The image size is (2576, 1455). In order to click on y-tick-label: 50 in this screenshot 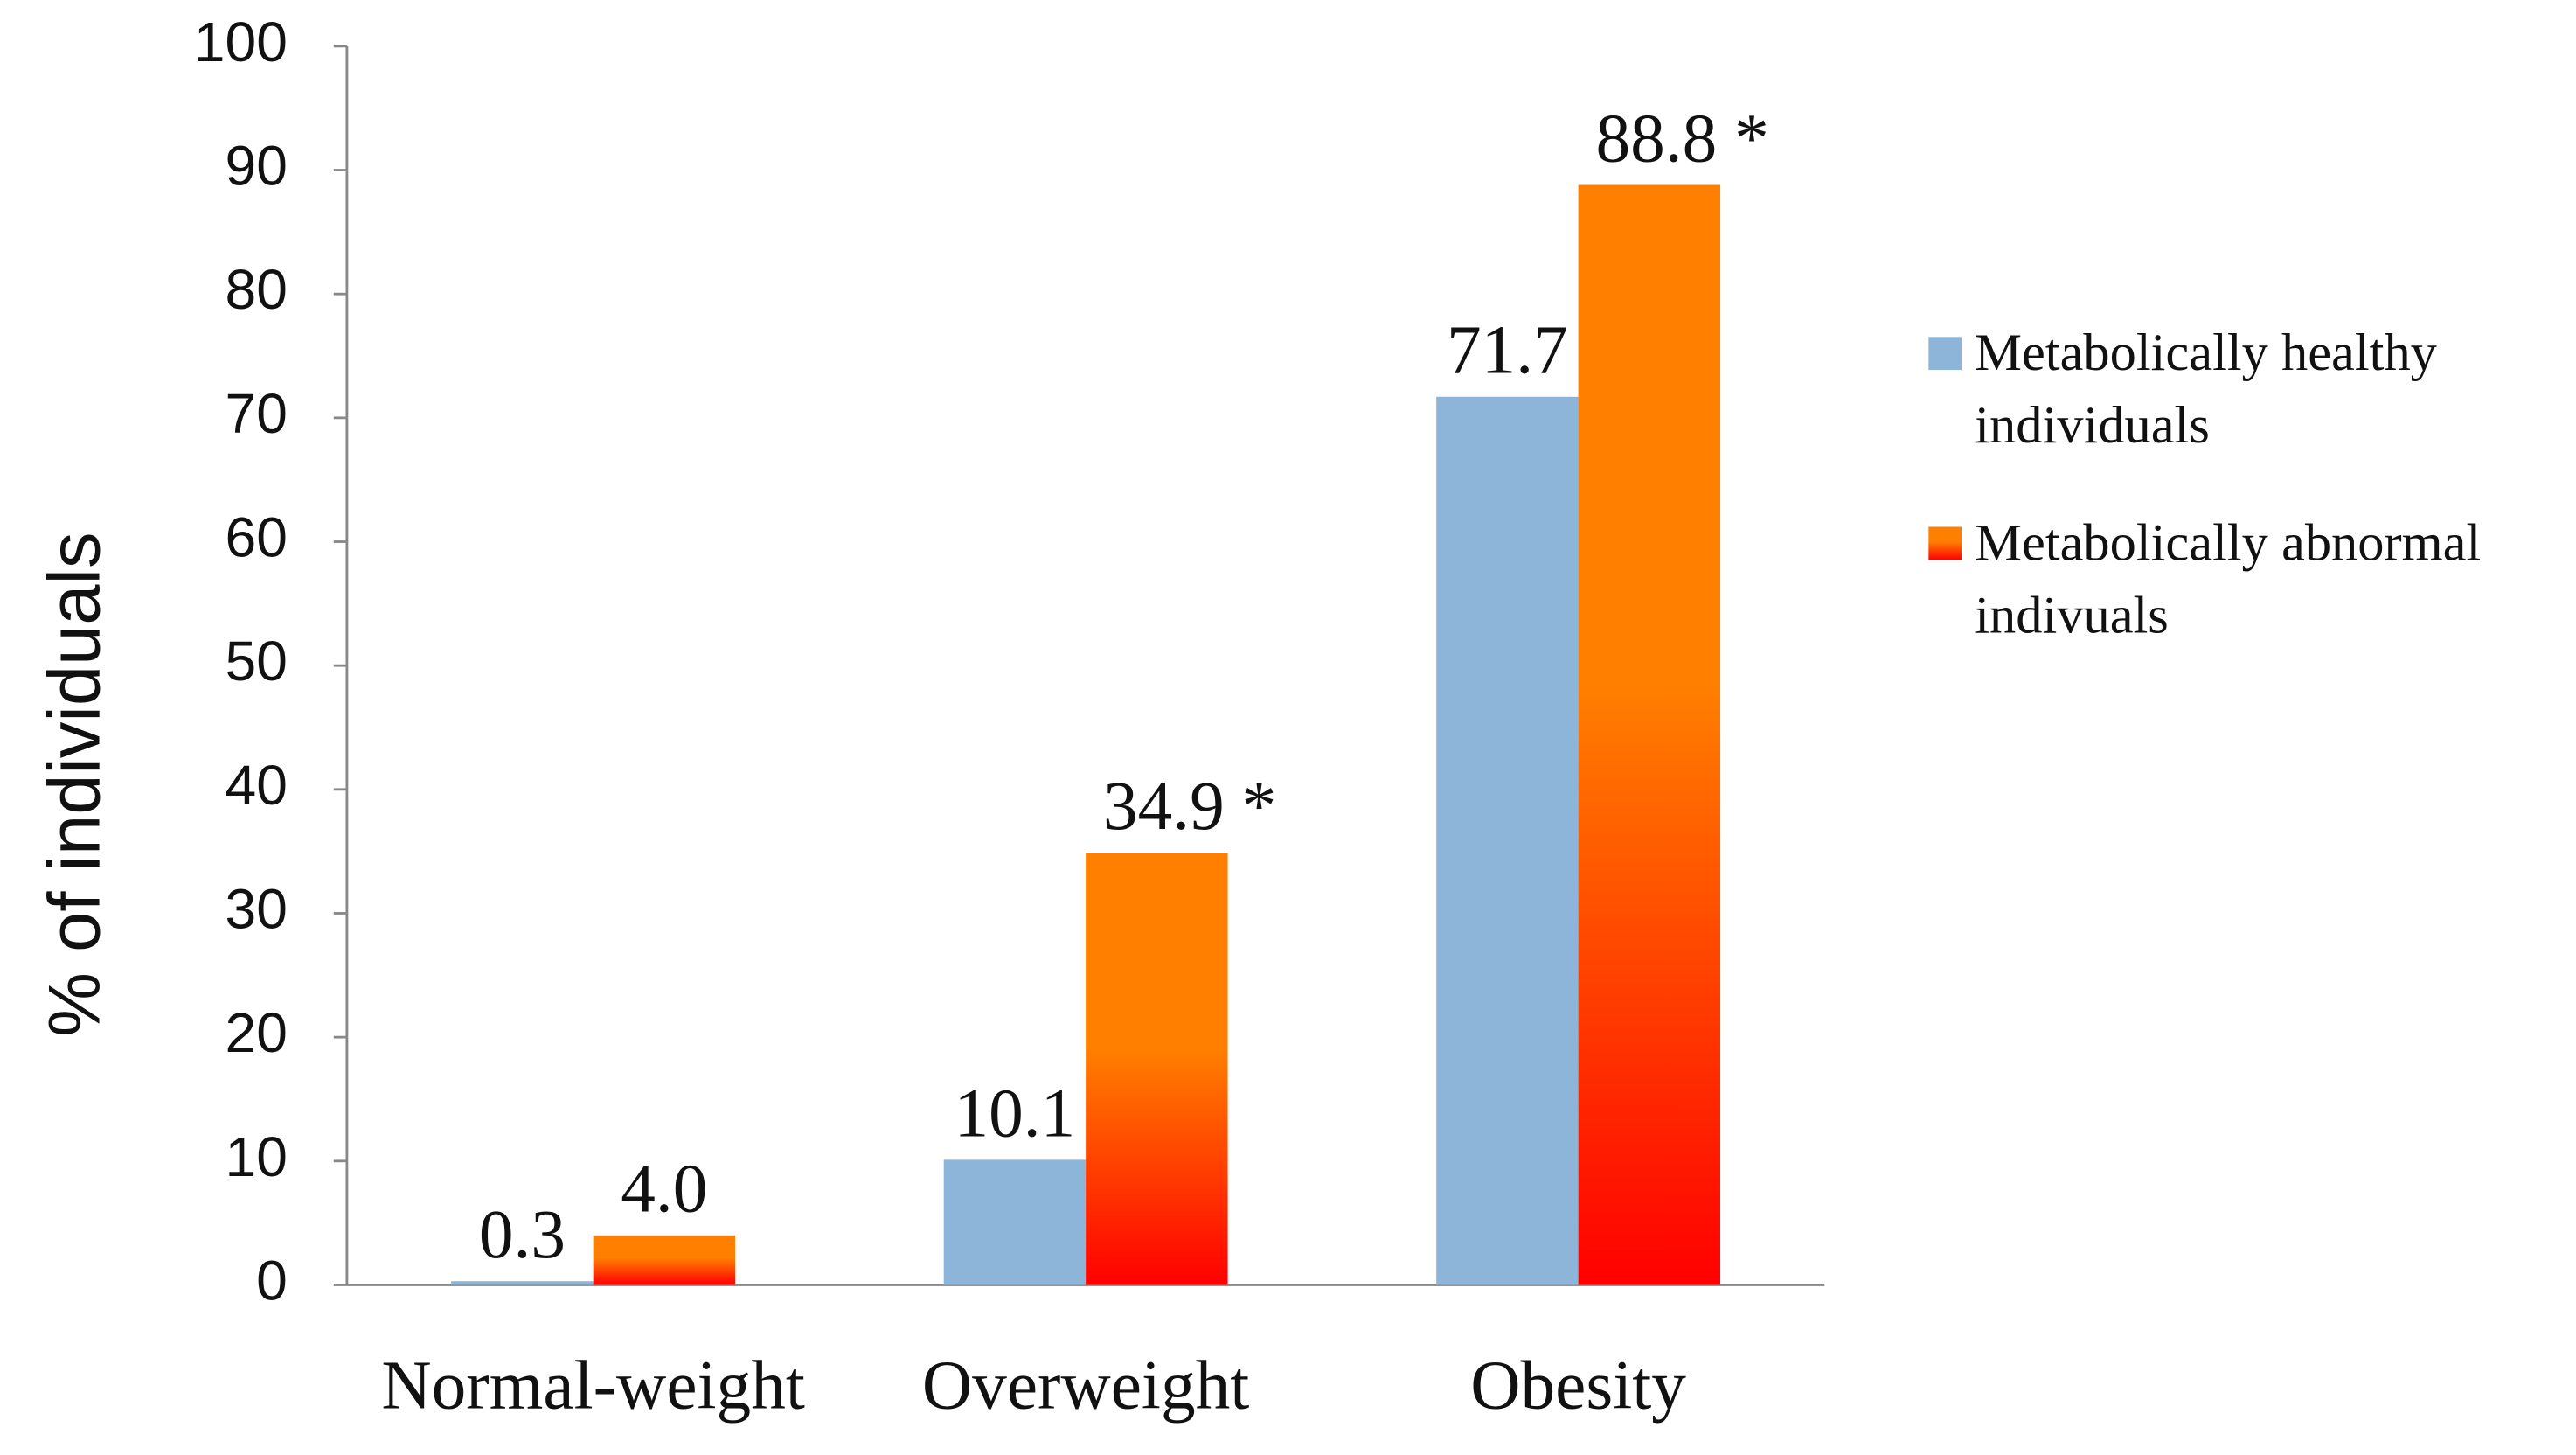, I will do `click(256, 661)`.